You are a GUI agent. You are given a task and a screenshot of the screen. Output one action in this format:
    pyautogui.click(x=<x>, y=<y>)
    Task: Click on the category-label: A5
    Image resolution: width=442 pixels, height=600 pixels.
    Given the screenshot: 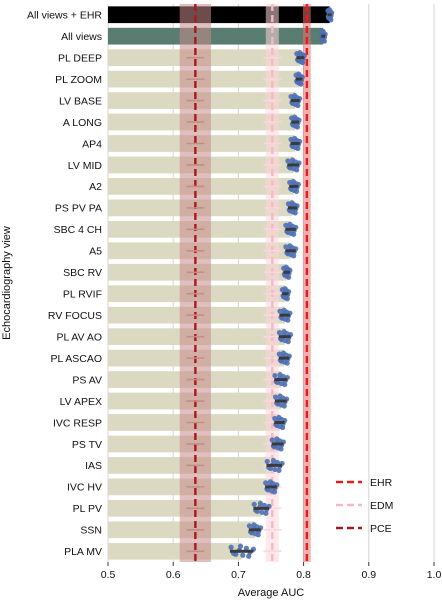 What is the action you would take?
    pyautogui.click(x=95, y=252)
    